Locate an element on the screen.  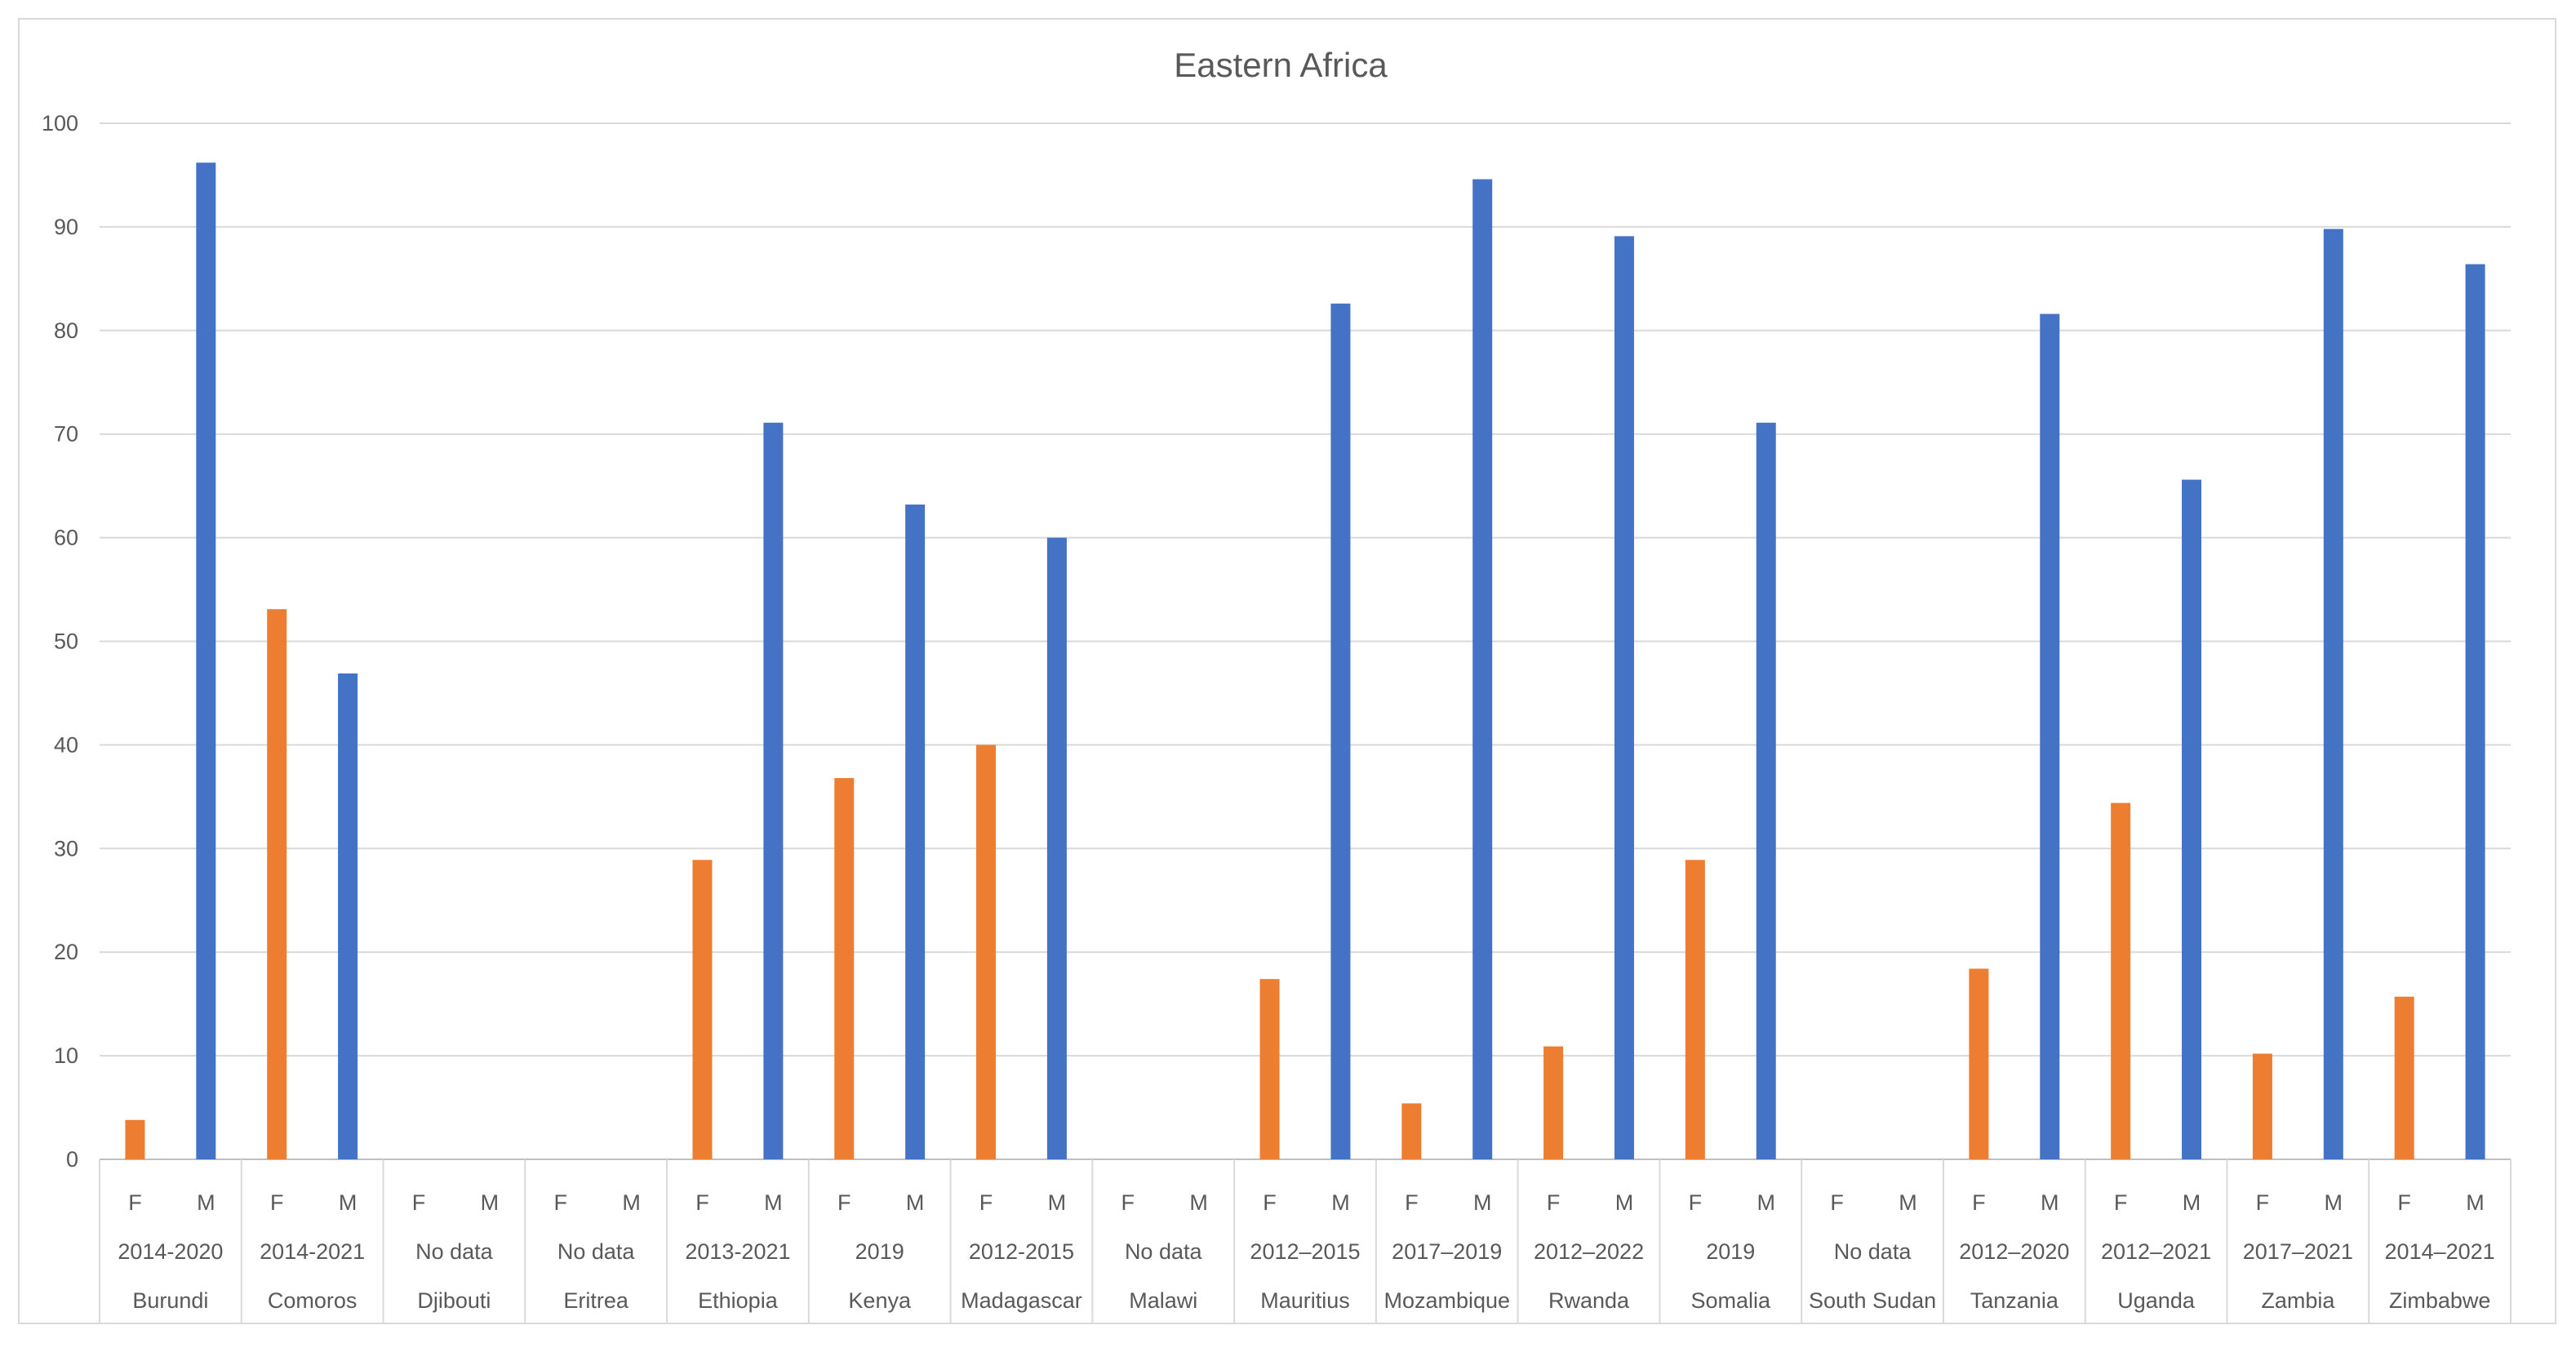
bar-F-burundi is located at coordinates (135, 1139).